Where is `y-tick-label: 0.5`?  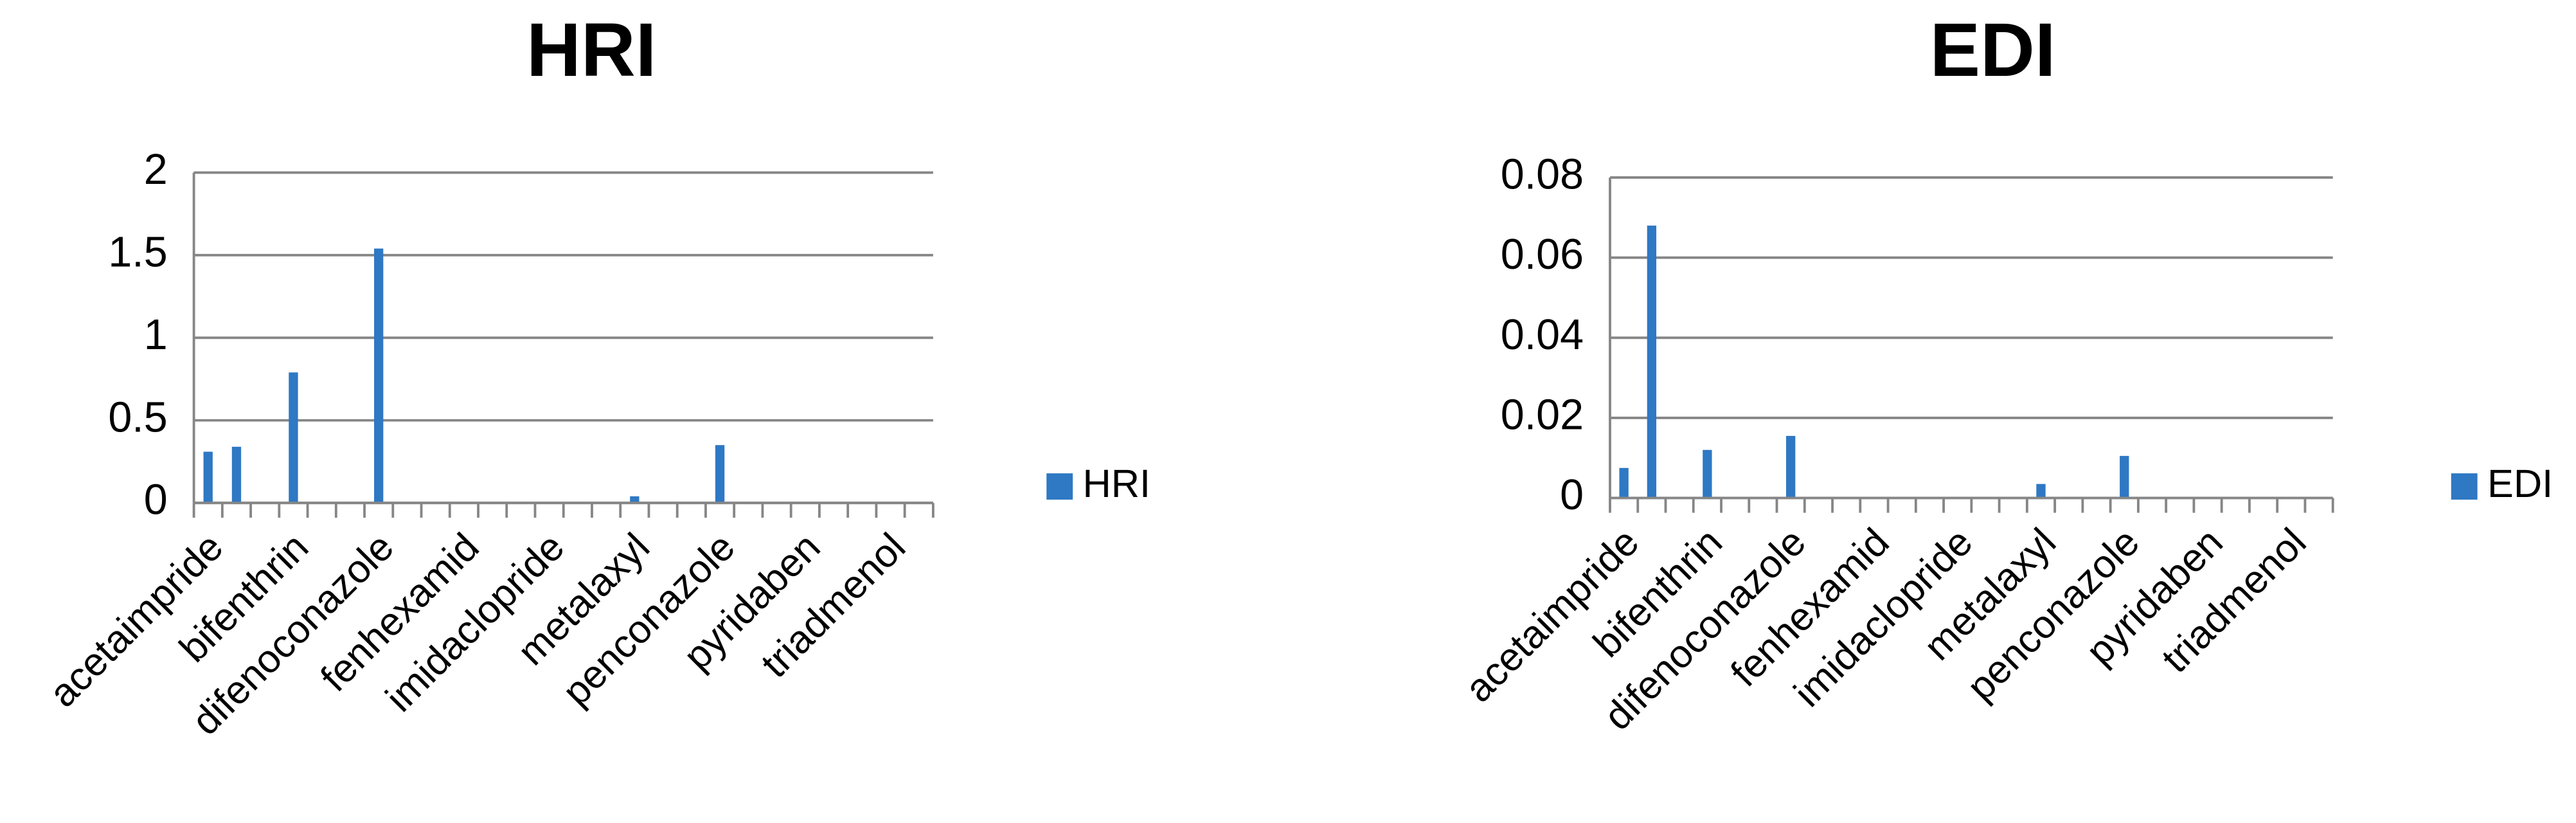 y-tick-label: 0.5 is located at coordinates (137, 417).